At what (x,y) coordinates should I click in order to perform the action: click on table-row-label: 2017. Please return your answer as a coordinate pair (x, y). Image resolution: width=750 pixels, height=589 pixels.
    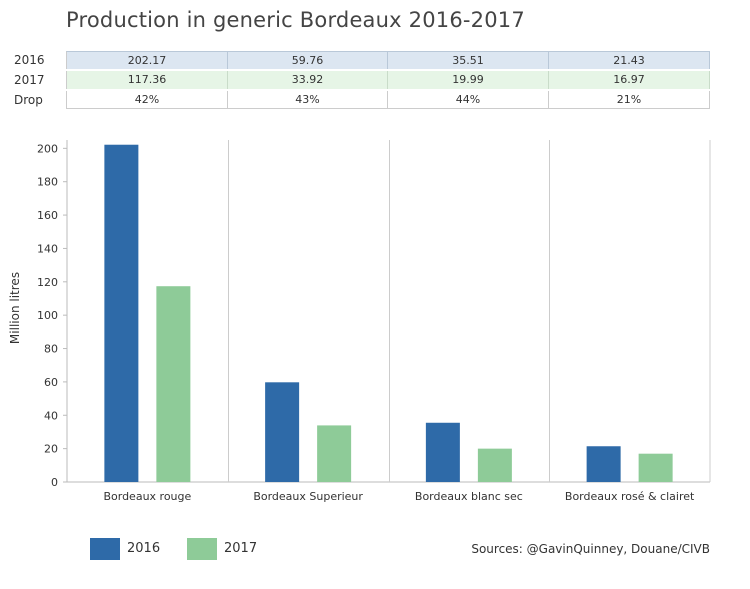
    Looking at the image, I should click on (29, 80).